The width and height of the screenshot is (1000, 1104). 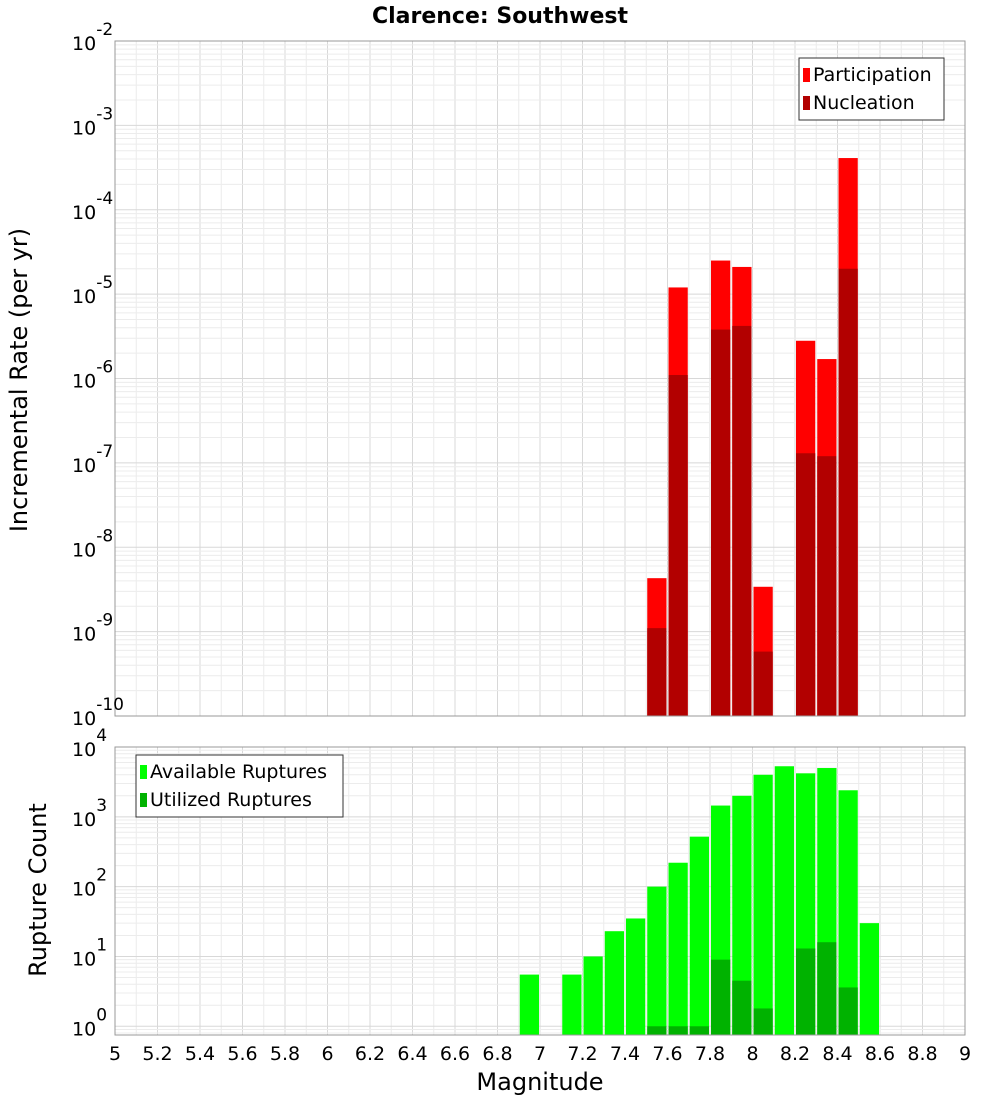 I want to click on x-tick-label: 6.8, so click(x=497, y=1054).